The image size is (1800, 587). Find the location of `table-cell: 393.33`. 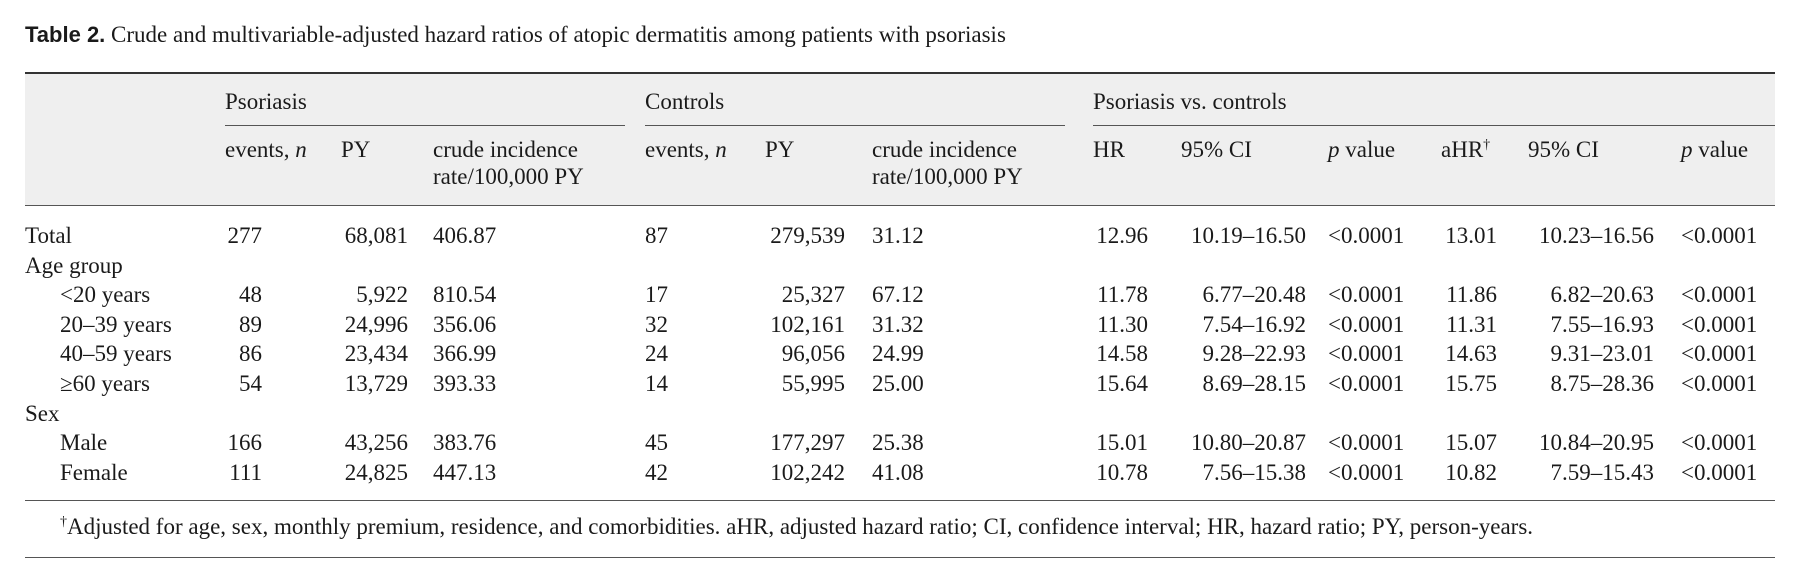

table-cell: 393.33 is located at coordinates (465, 383).